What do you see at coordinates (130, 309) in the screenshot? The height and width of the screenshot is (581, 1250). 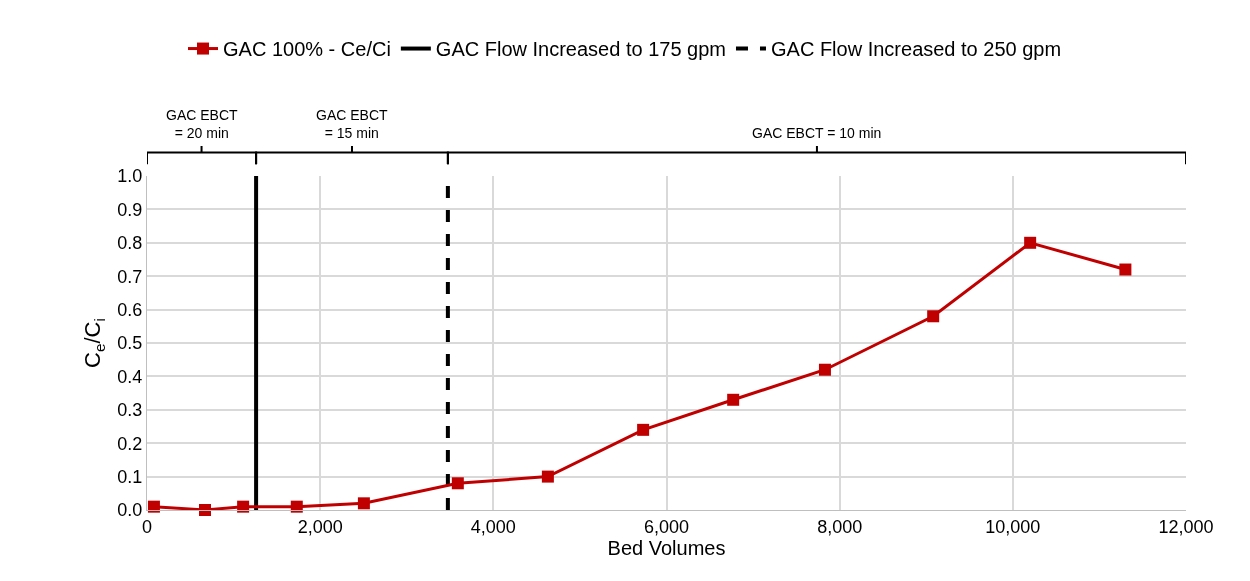 I see `y-tick-label: 0.6` at bounding box center [130, 309].